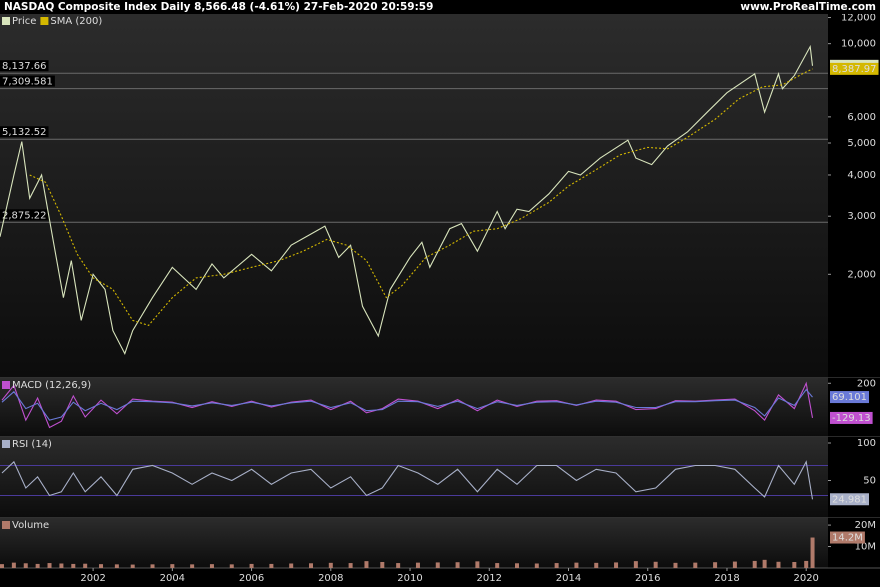  I want to click on level-label: 2,875.22, so click(24, 215).